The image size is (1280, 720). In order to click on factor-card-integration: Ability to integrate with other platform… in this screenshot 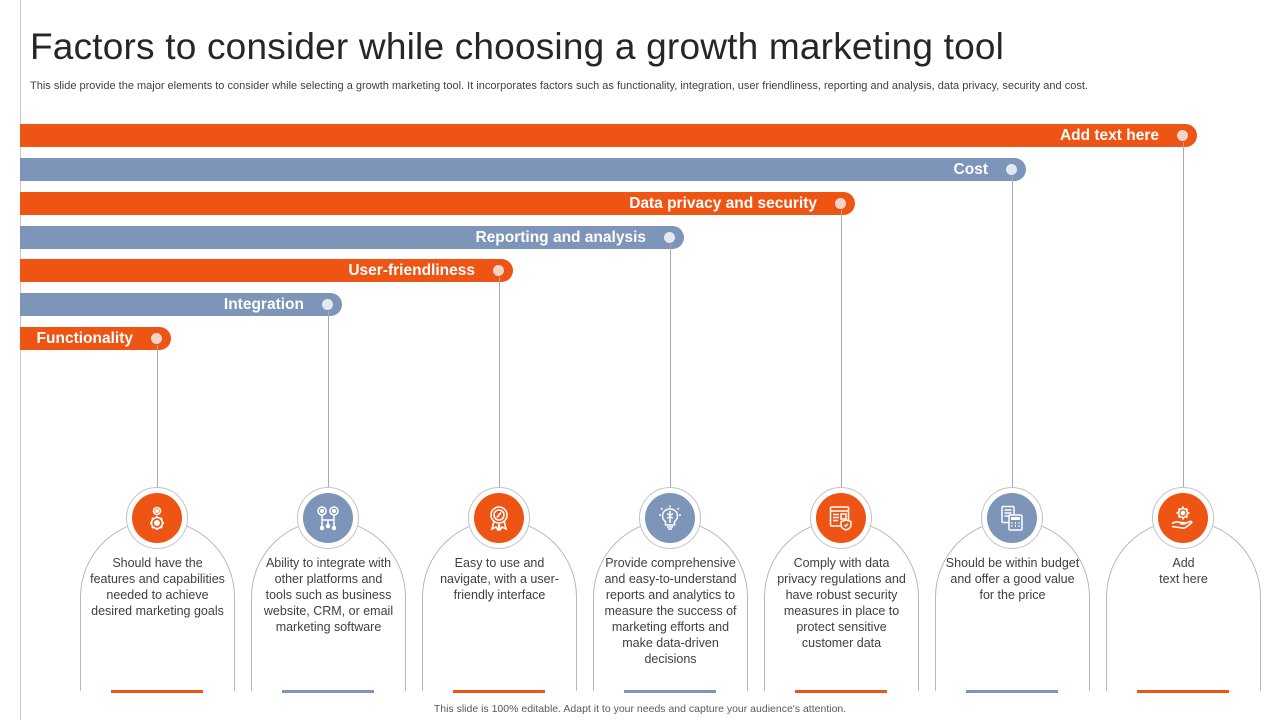, I will do `click(328, 606)`.